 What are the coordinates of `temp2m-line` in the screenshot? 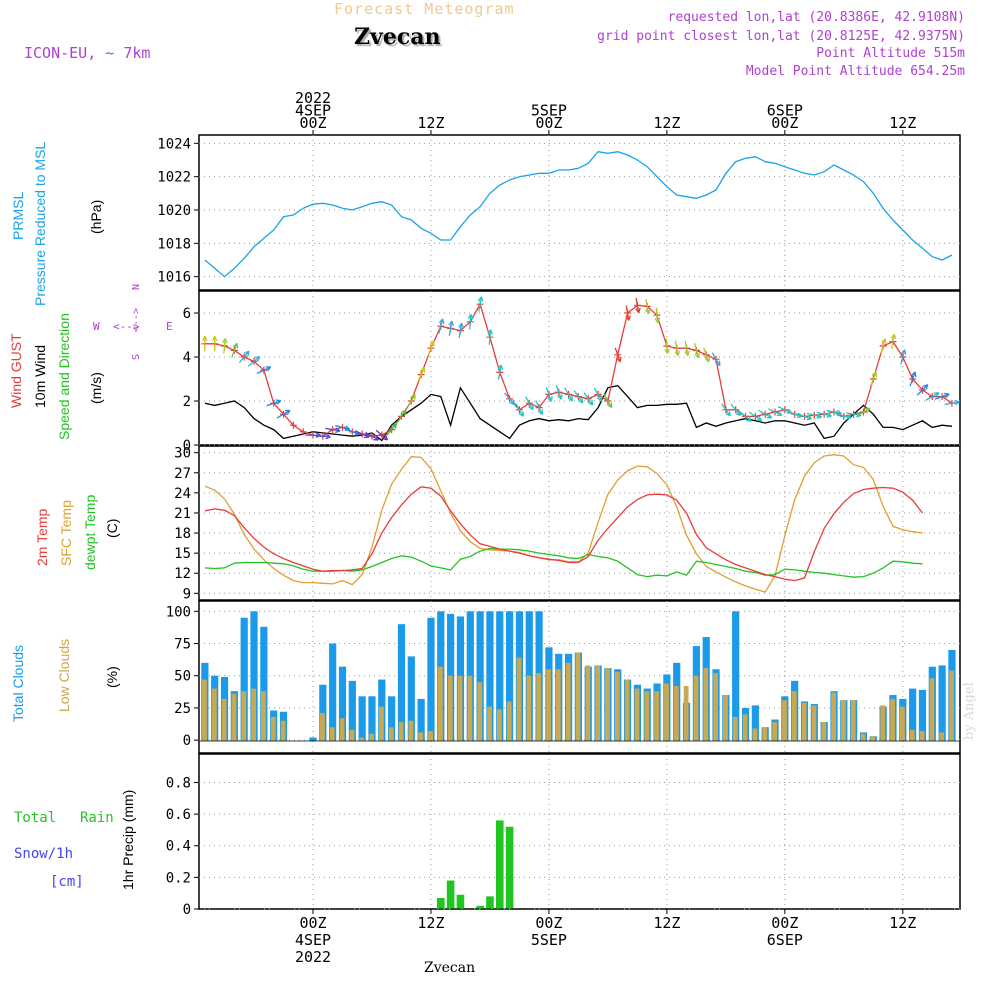 It's located at (564, 534).